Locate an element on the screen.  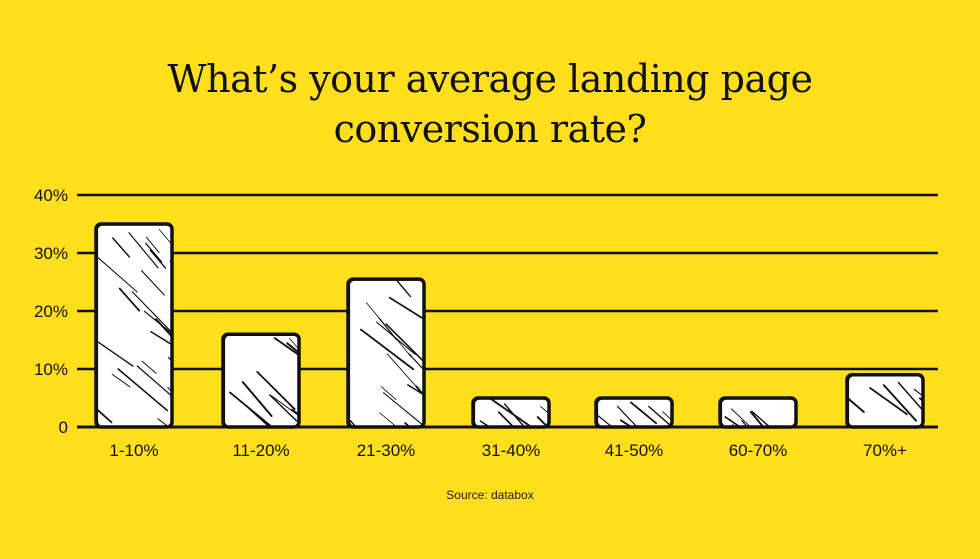
x-tick-label-1-10%: 1-10% is located at coordinates (133, 450).